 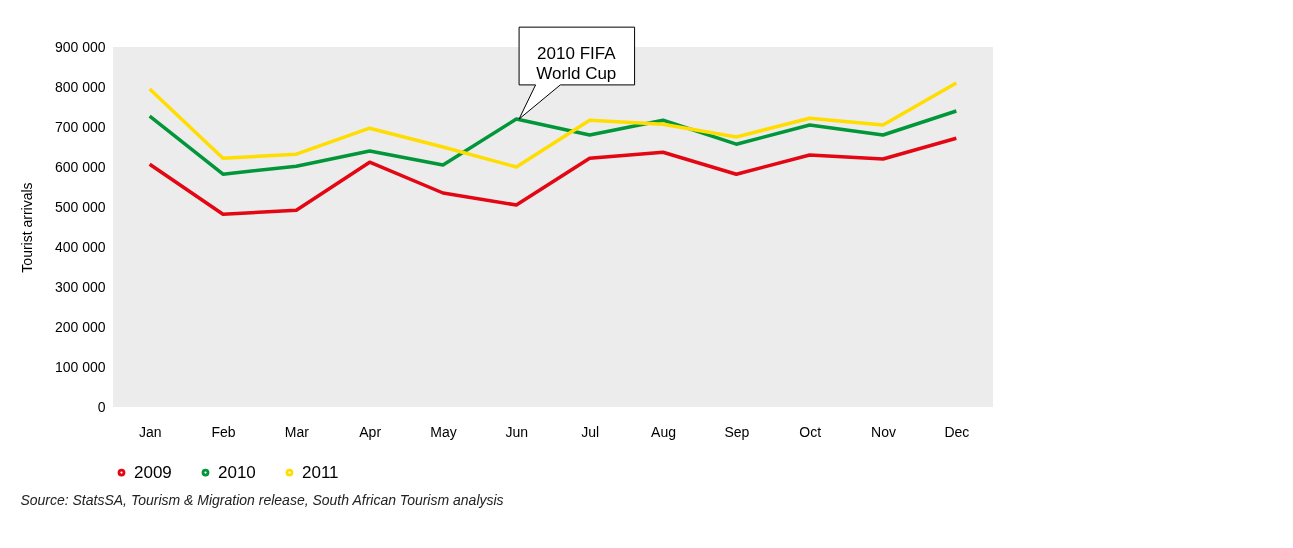 I want to click on x-tick-label: Nov, so click(x=883, y=431).